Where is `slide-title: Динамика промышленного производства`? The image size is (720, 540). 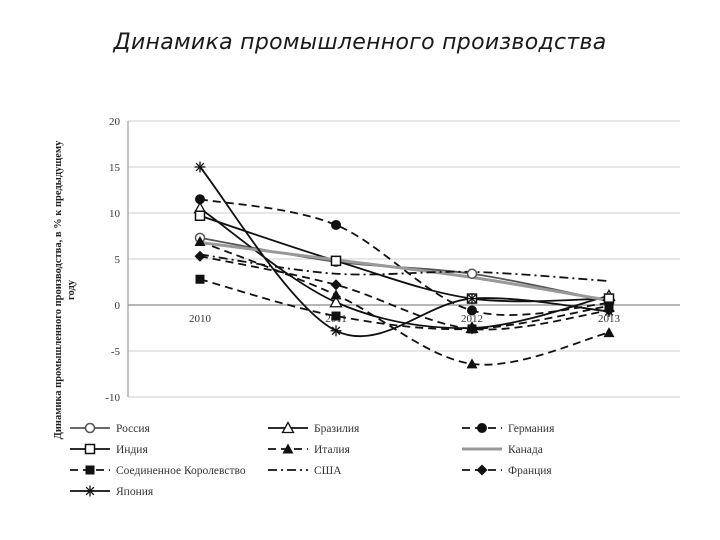
slide-title: Динамика промышленного производства is located at coordinates (360, 42).